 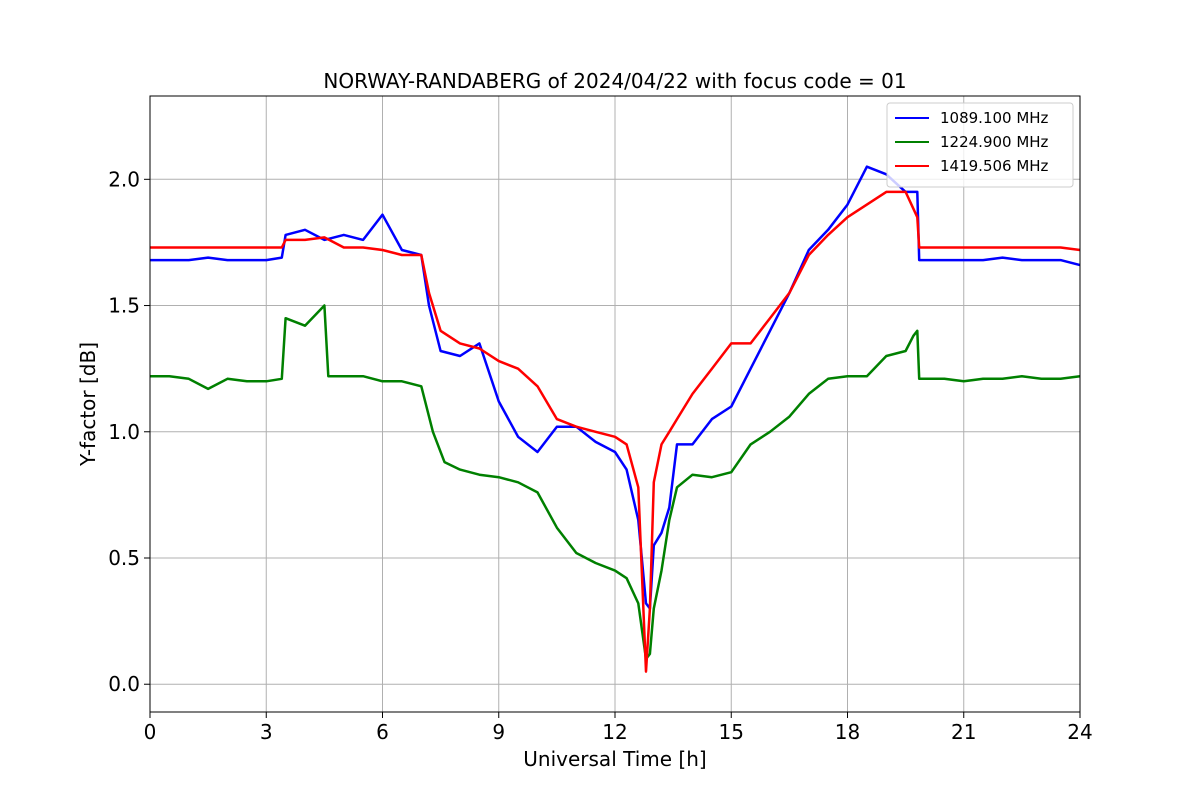 What do you see at coordinates (124, 684) in the screenshot?
I see `y-tick-label: 0.0` at bounding box center [124, 684].